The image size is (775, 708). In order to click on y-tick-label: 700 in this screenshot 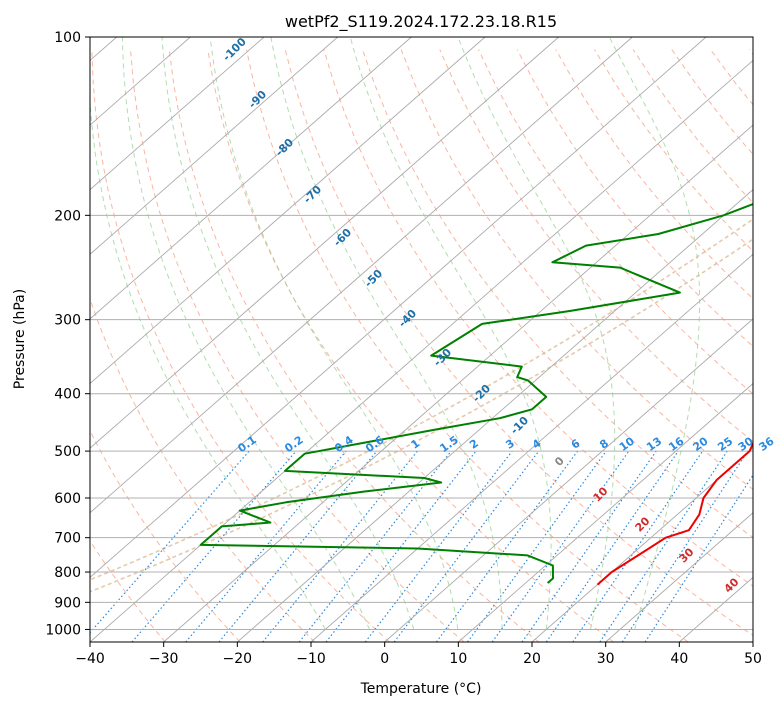, I will do `click(67, 539)`.